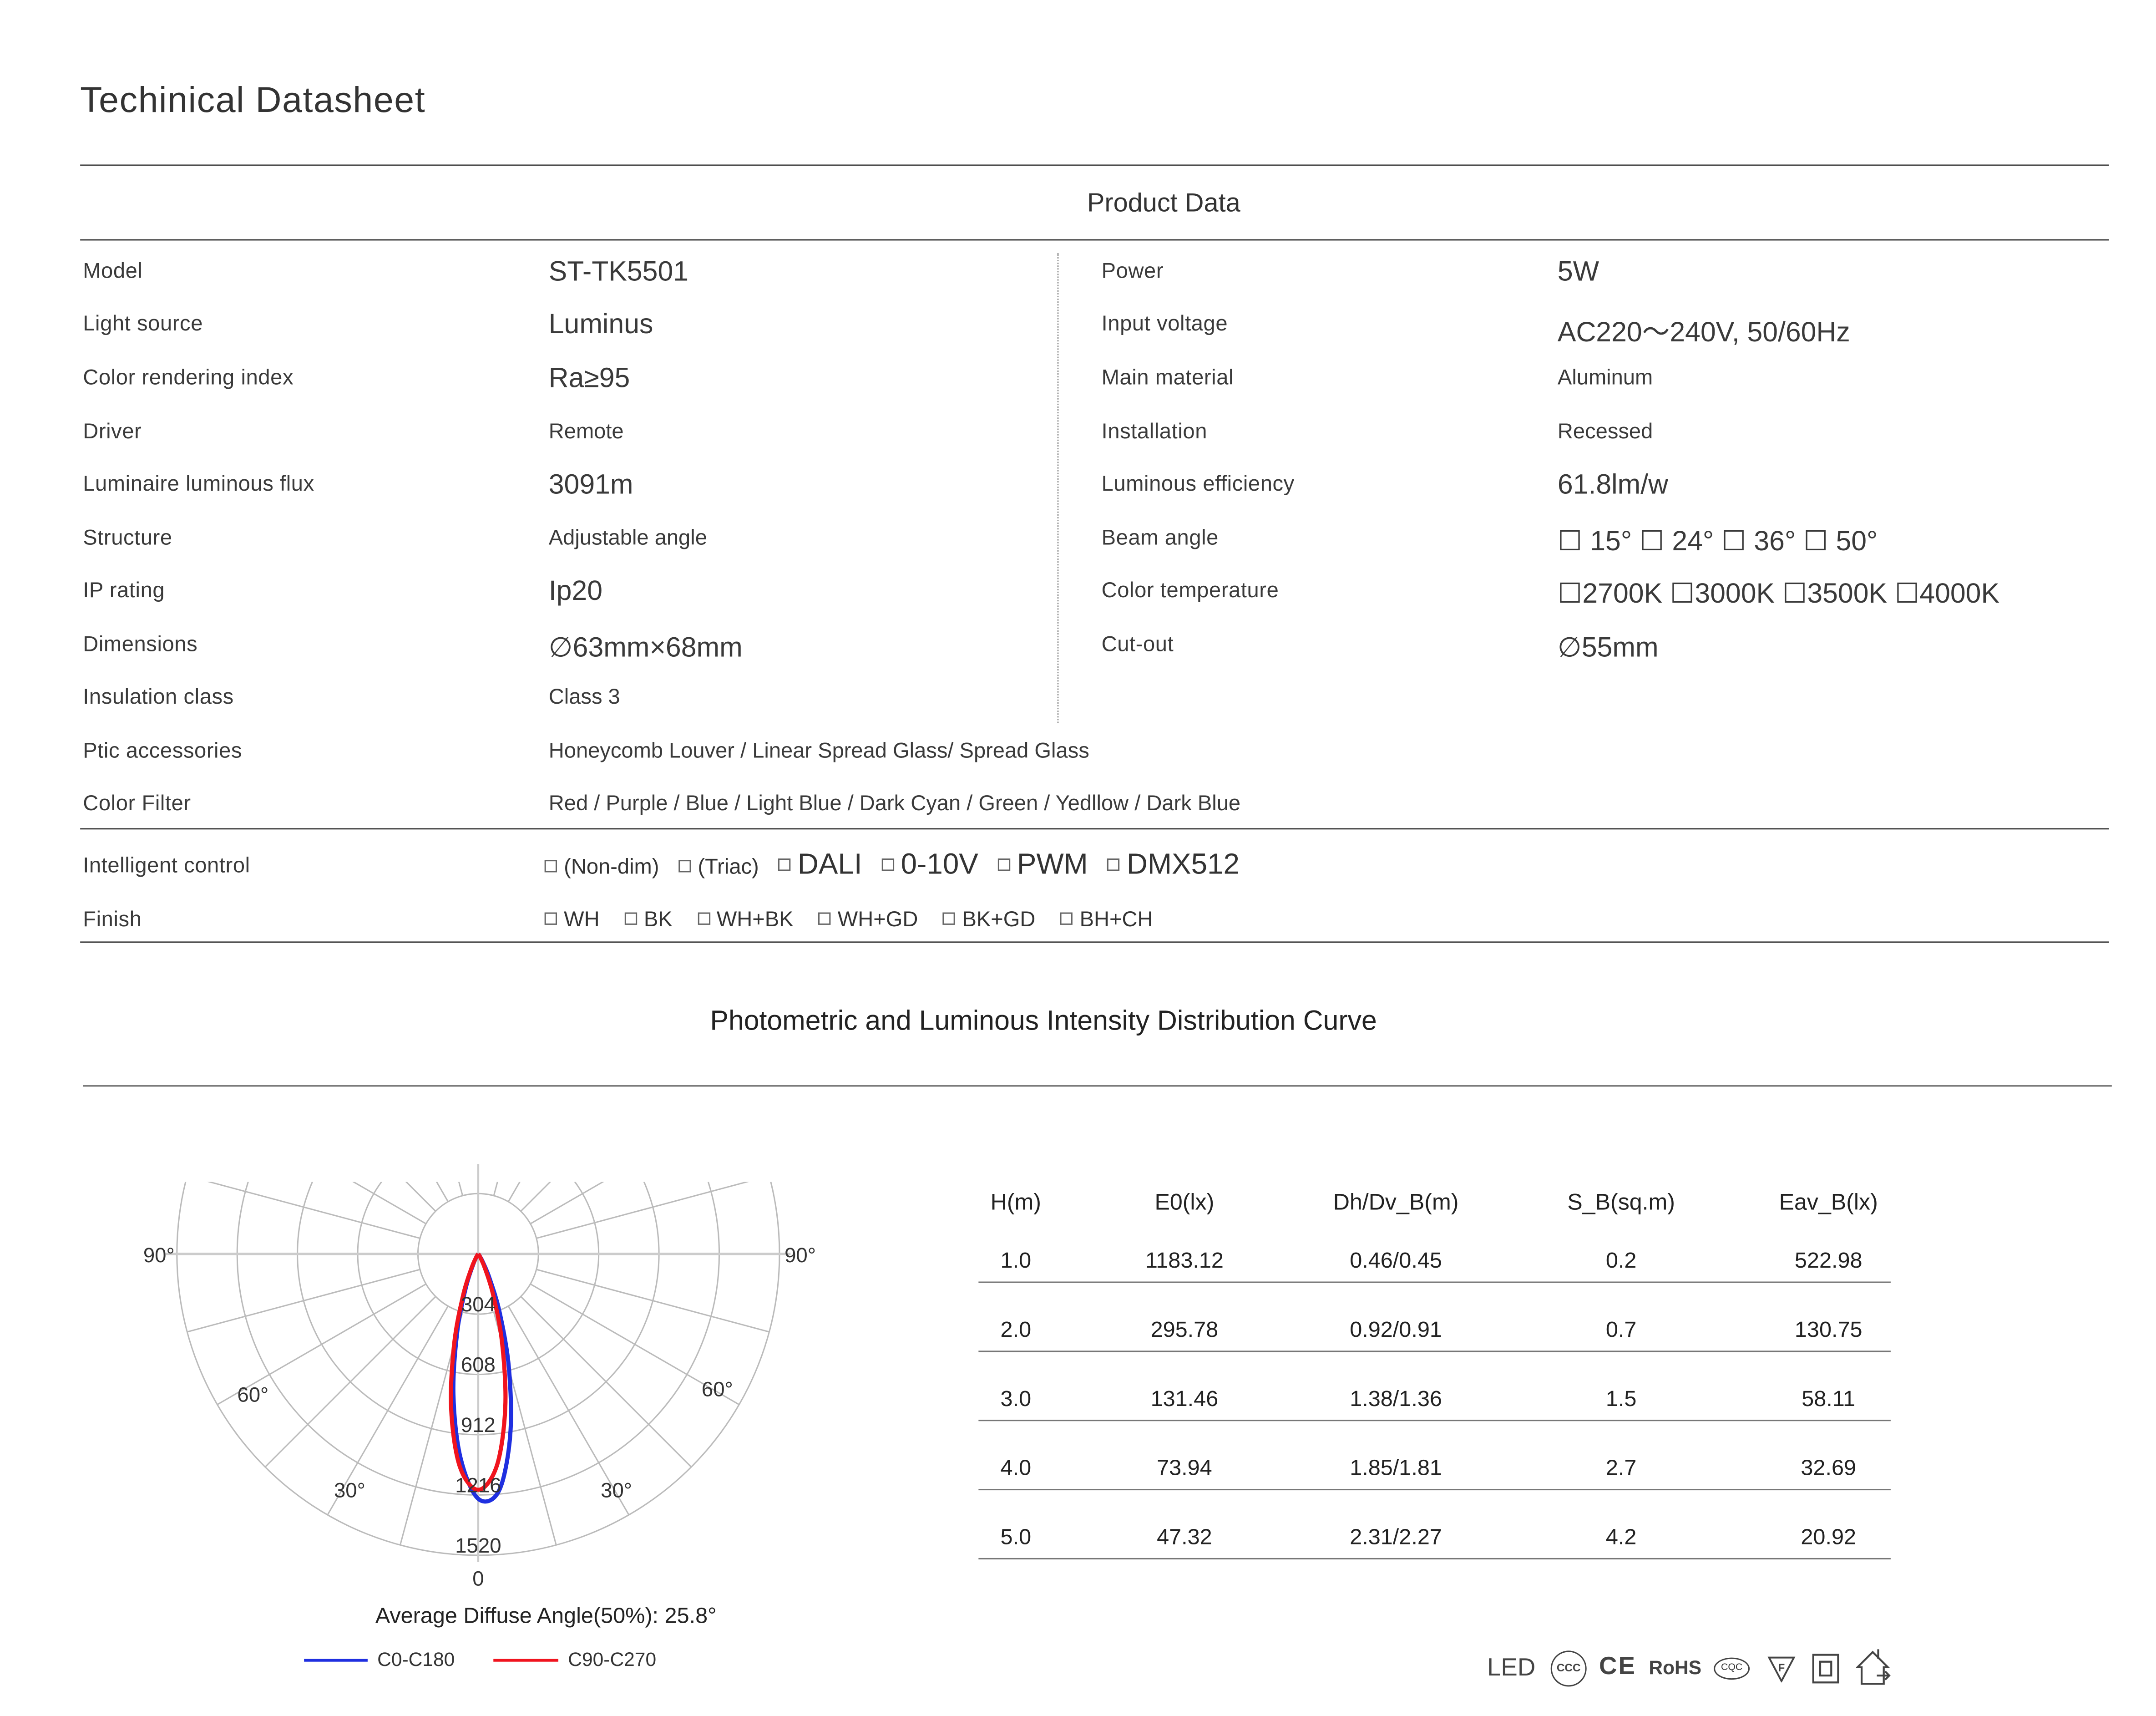 This screenshot has height=1716, width=2156. Describe the element at coordinates (350, 1490) in the screenshot. I see `angle-label-left: 30°` at that location.